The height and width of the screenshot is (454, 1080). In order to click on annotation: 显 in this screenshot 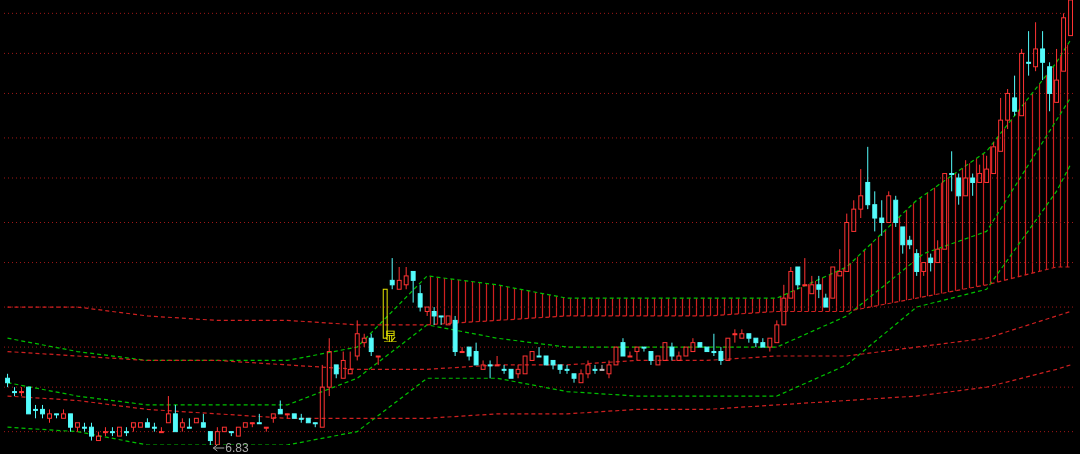, I will do `click(390, 336)`.